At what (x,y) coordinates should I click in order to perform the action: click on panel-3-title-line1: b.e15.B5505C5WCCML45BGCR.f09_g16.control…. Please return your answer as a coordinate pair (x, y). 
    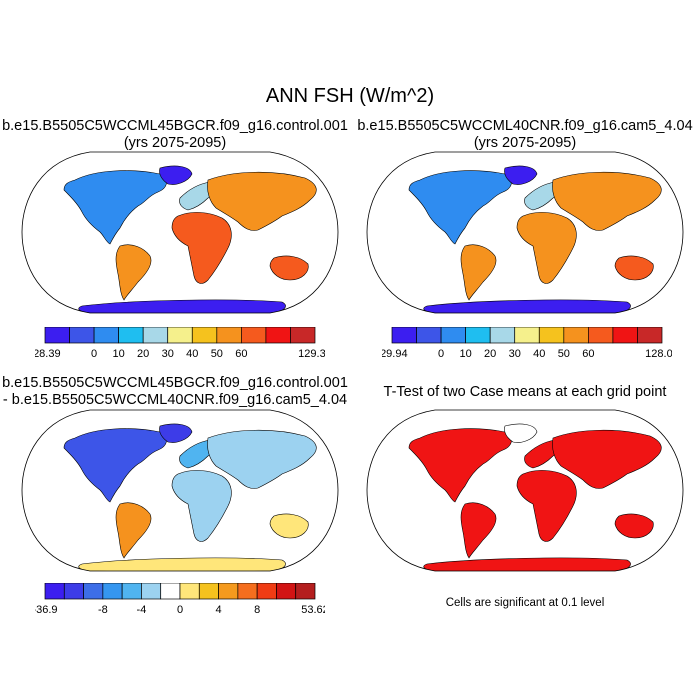
    Looking at the image, I should click on (175, 383).